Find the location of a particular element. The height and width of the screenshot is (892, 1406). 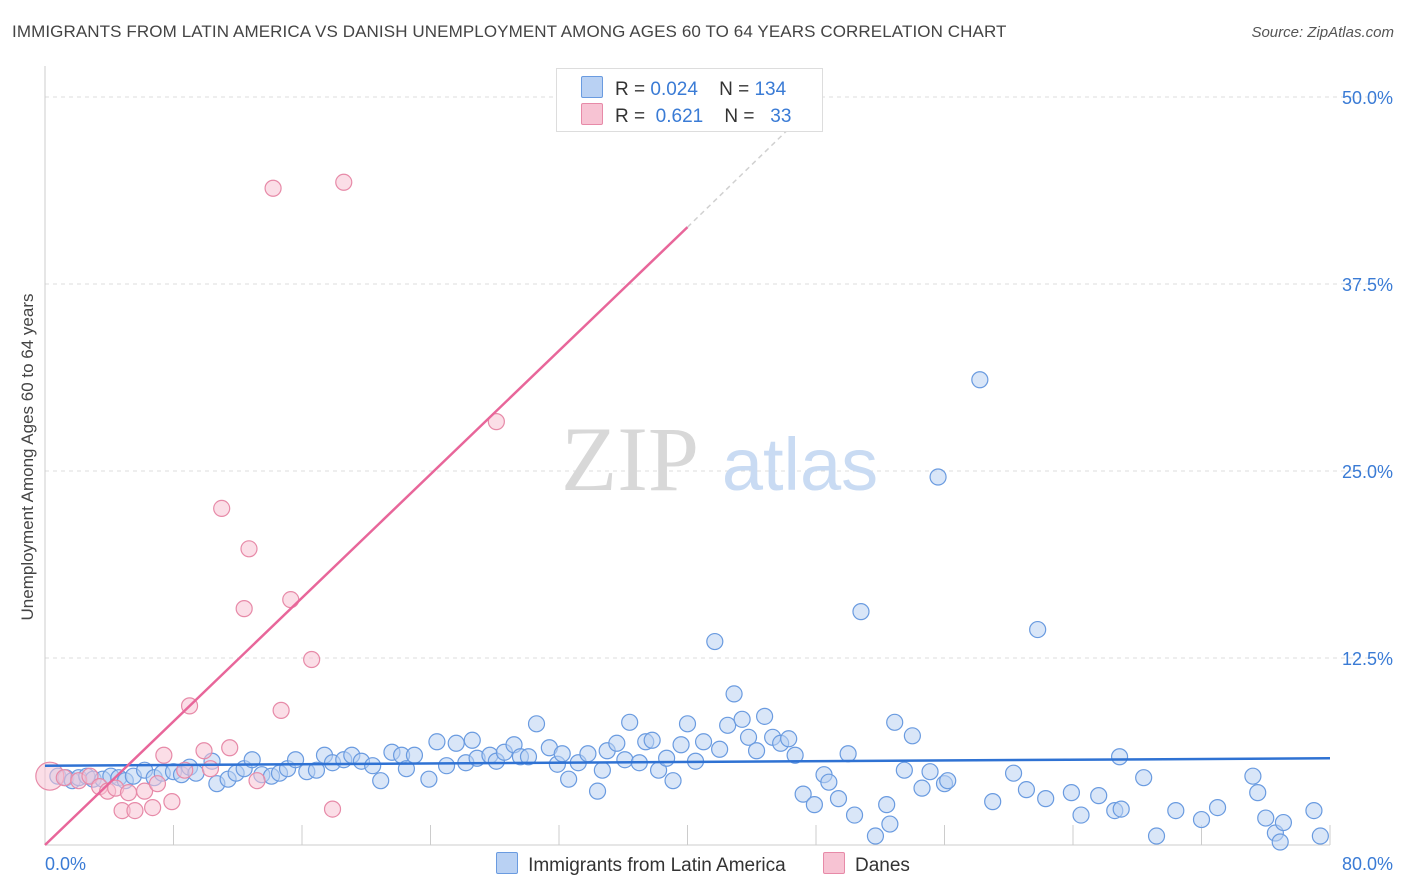

legend-row-pink: R = 0.621 N = 33 is located at coordinates (686, 115).